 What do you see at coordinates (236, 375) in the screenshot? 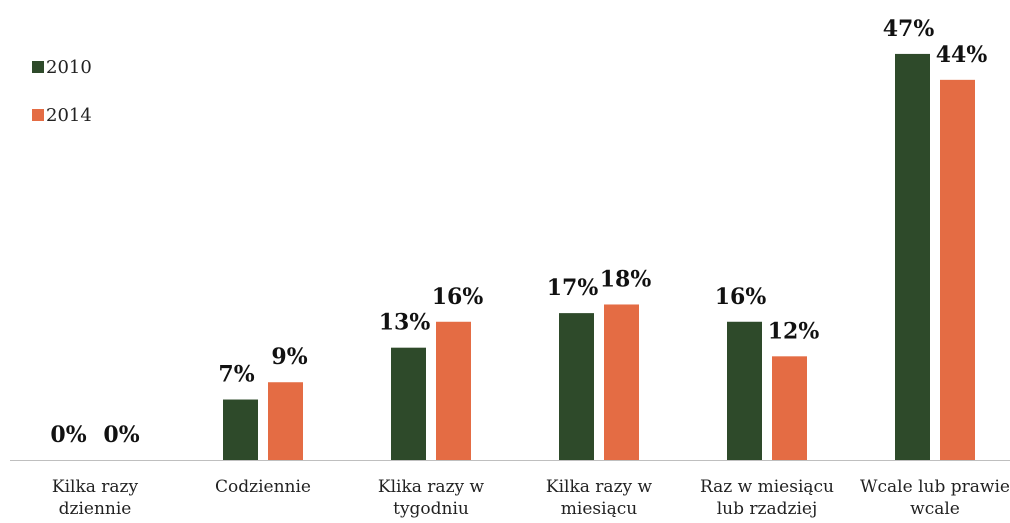
I see `data-label: 7%` at bounding box center [236, 375].